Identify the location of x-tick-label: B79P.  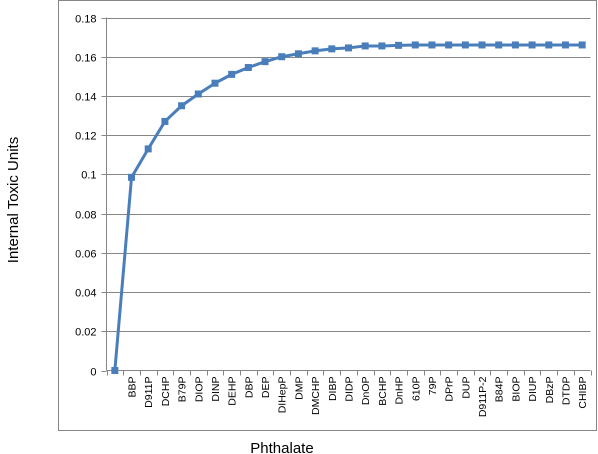
(183, 390).